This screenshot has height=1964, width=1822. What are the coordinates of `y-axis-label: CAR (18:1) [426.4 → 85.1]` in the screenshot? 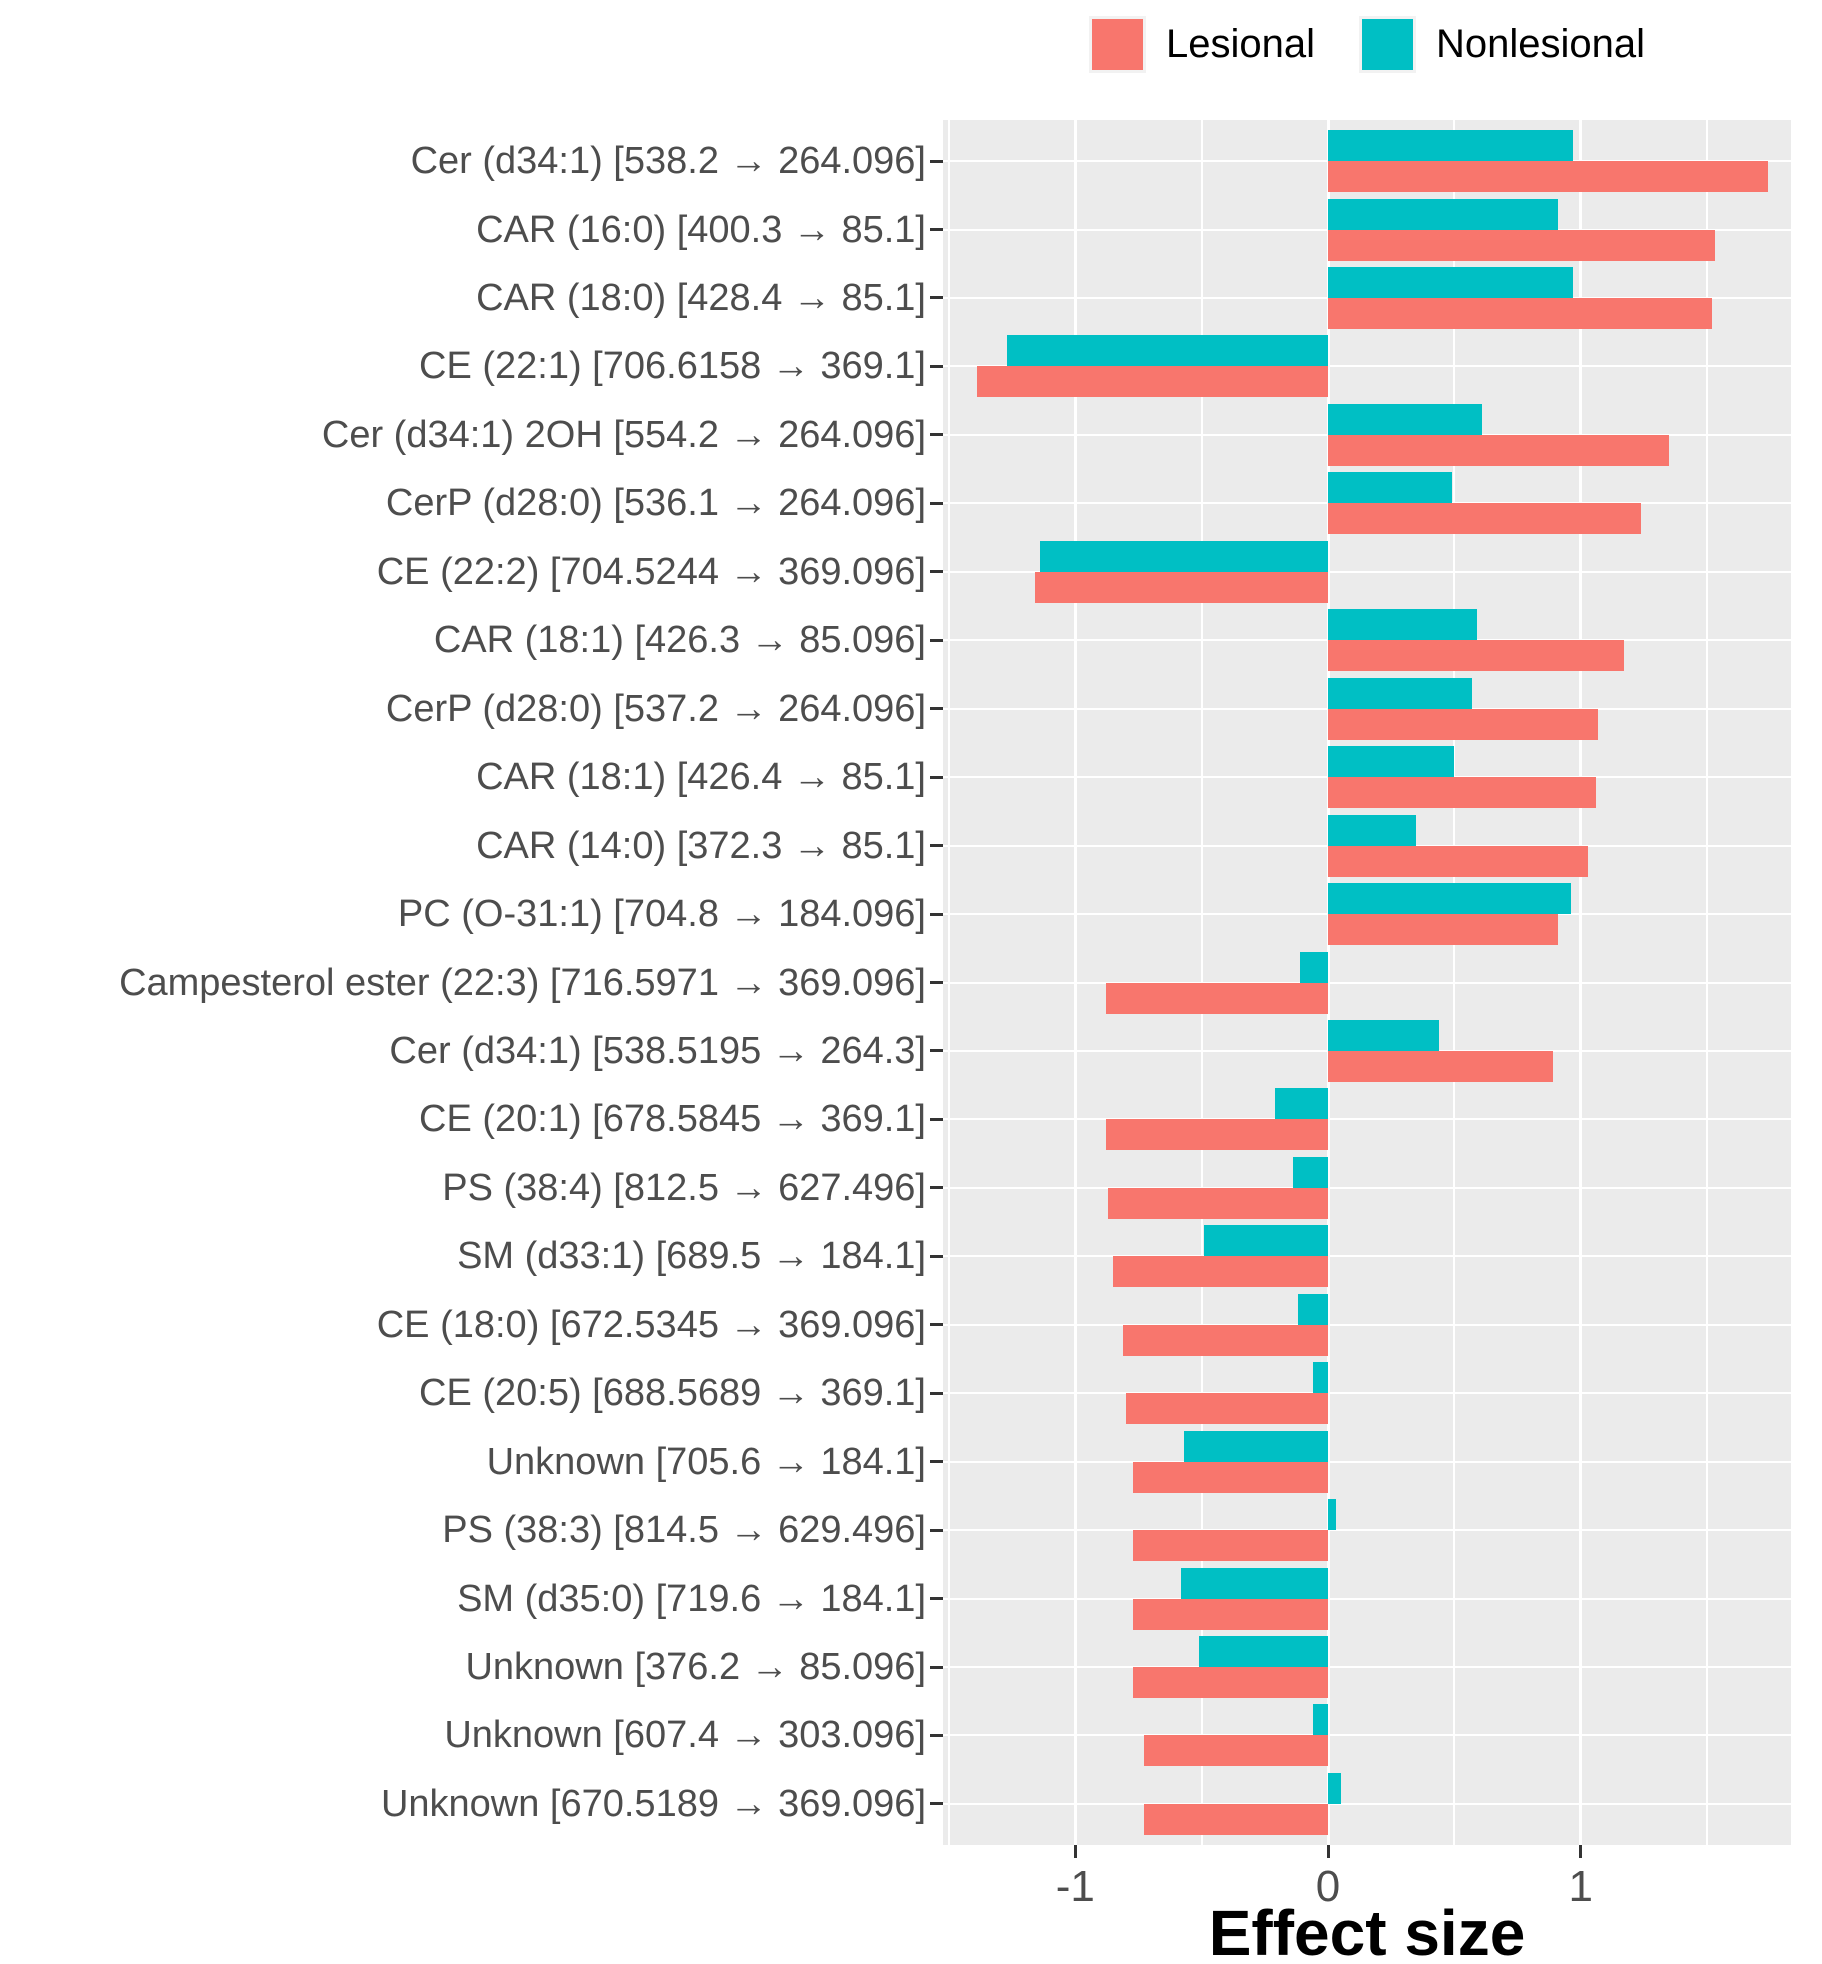 It's located at (701, 777).